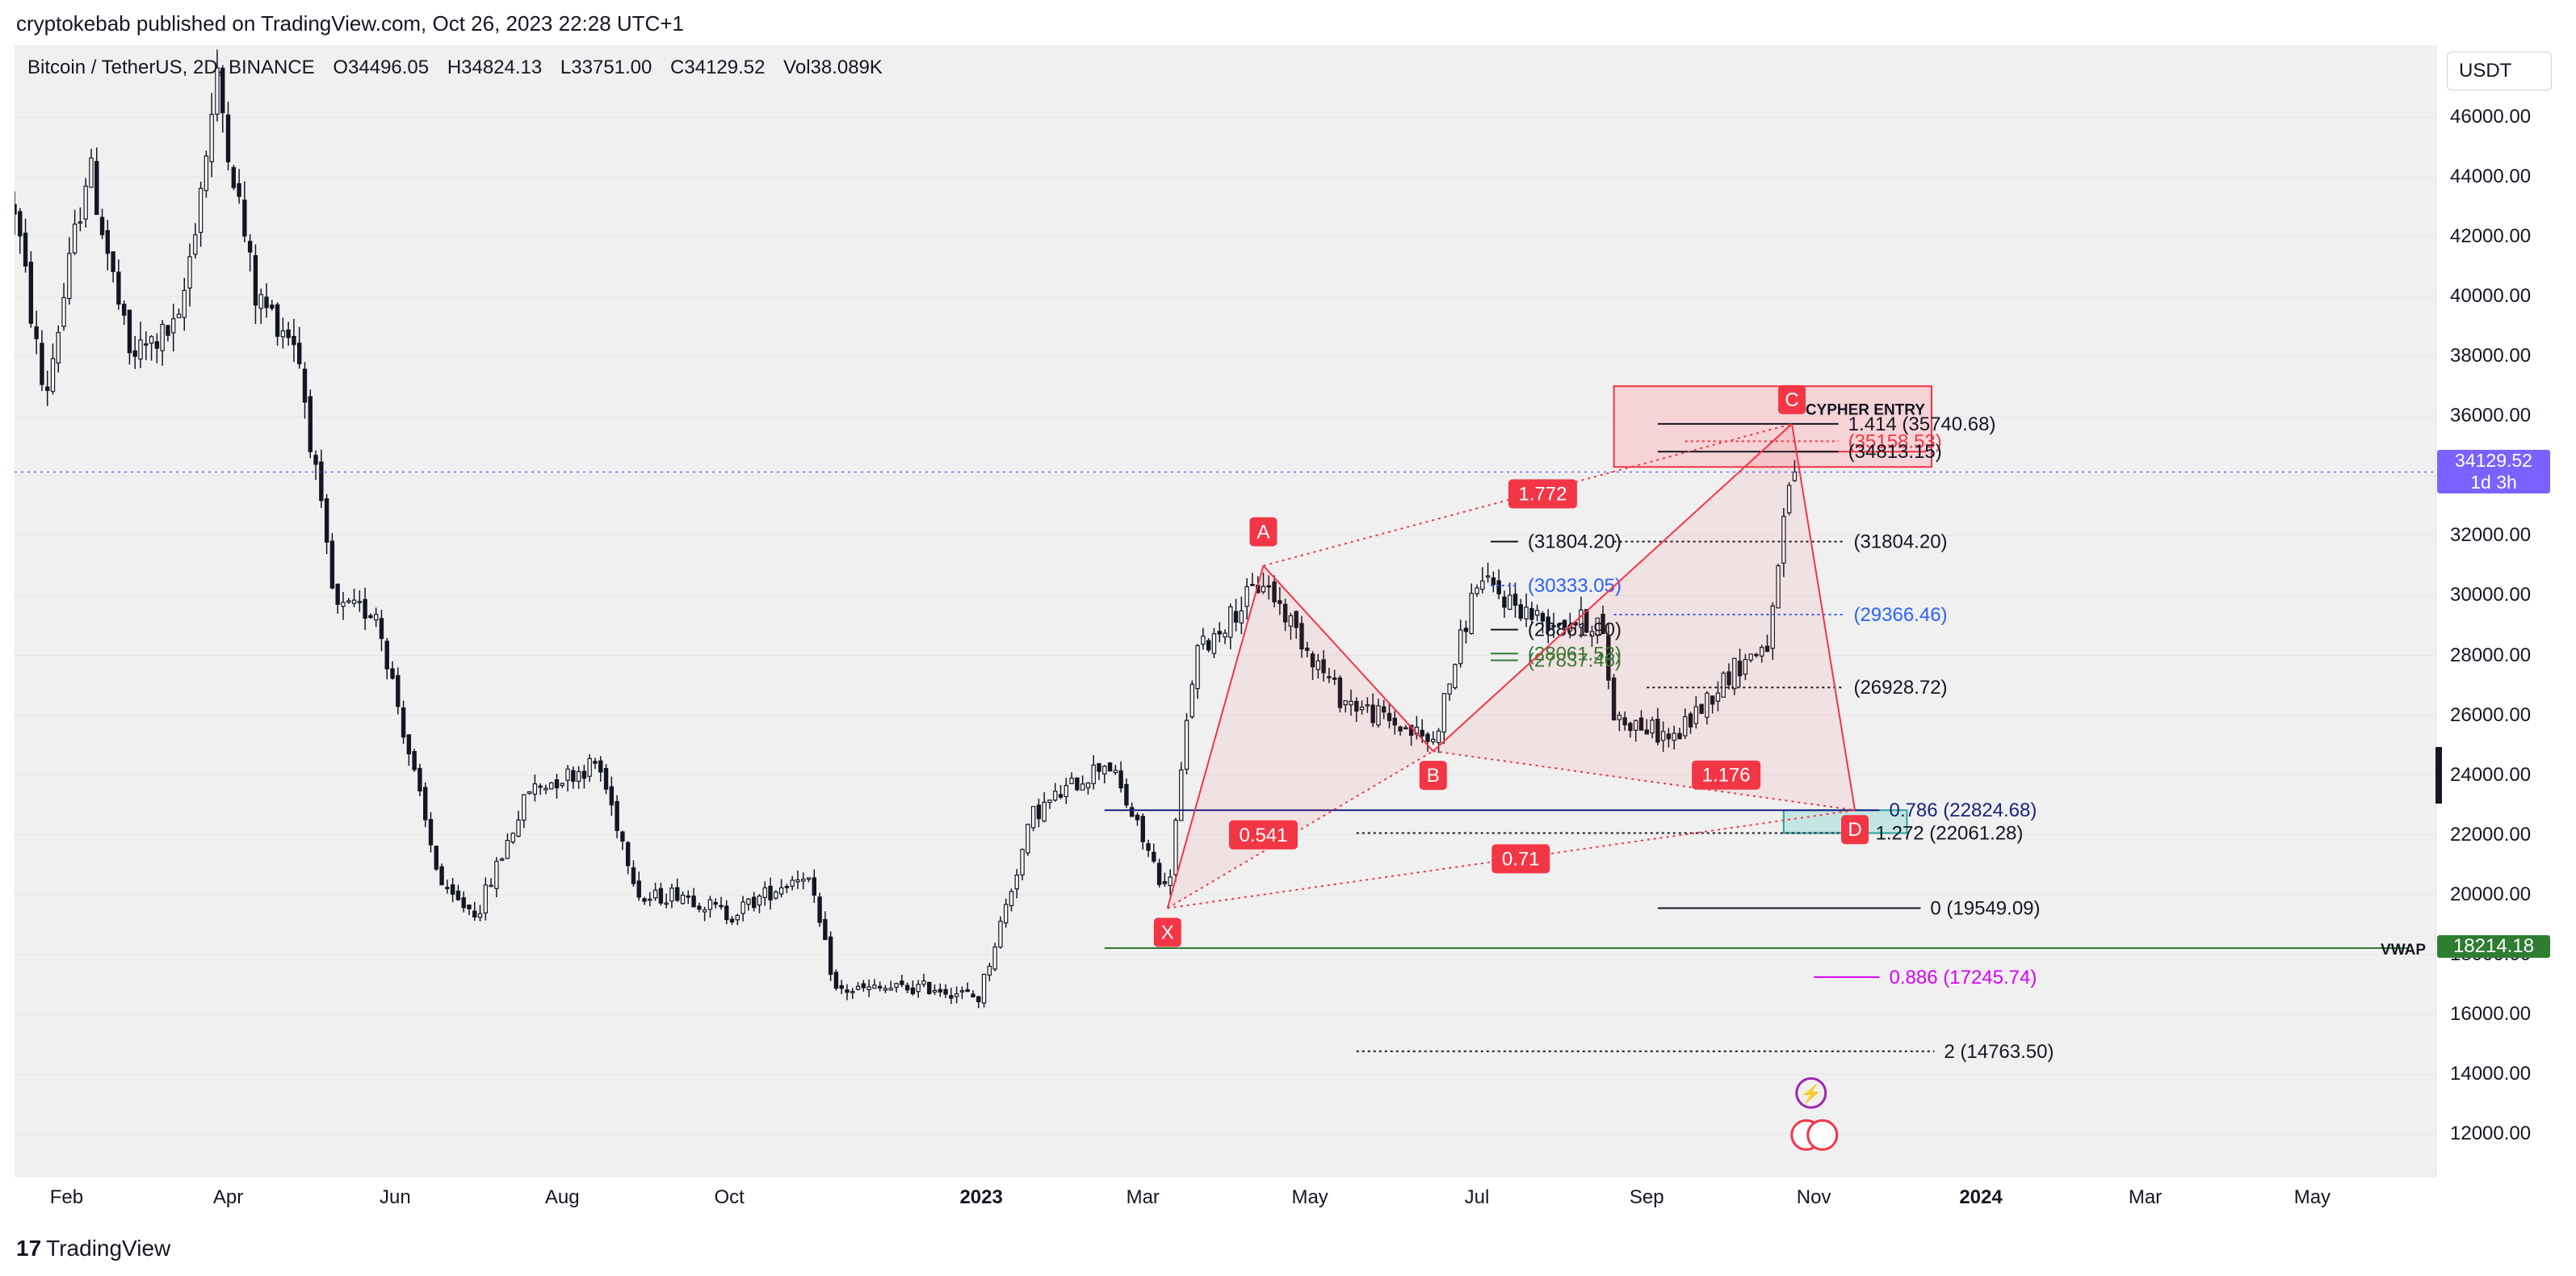  Describe the element at coordinates (1542, 495) in the screenshot. I see `ratio-label-text: 1.772` at that location.